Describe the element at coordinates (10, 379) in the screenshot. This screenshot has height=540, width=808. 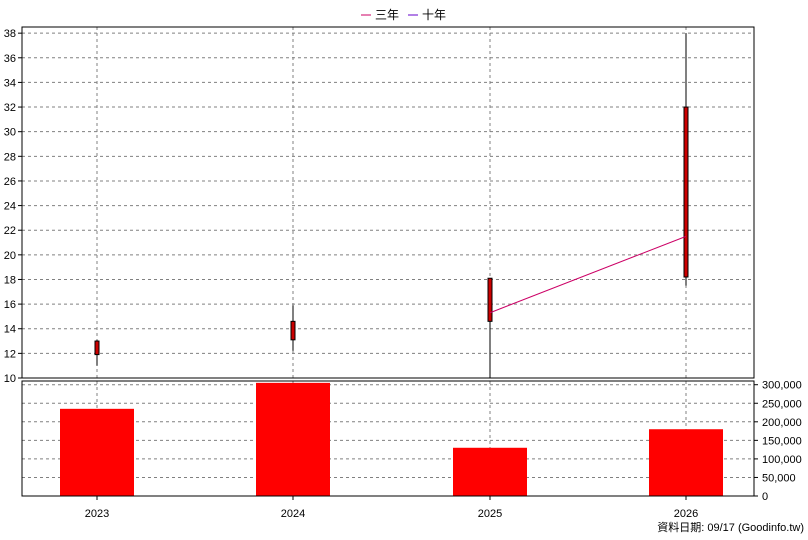
I see `price-tick-label: 10` at that location.